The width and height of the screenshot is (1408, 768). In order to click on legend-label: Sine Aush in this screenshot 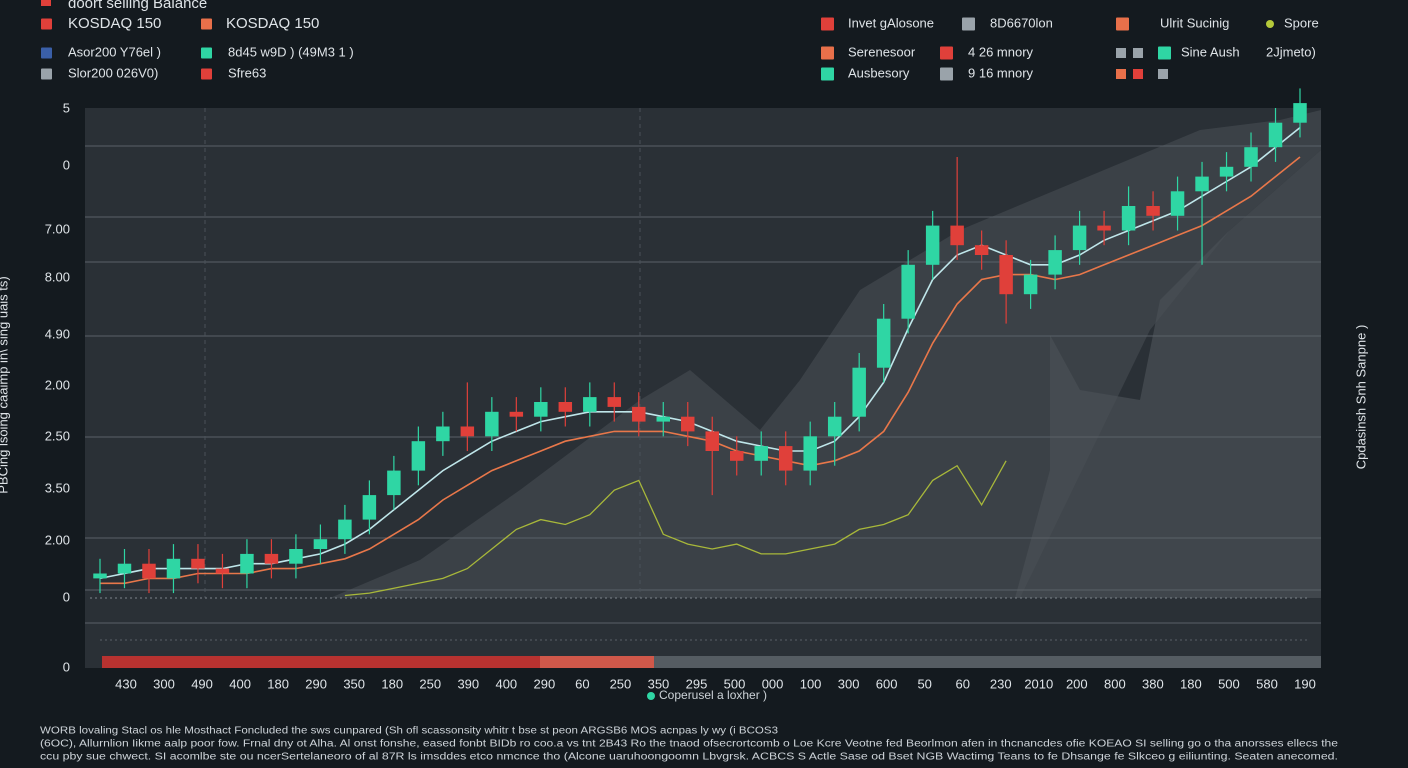, I will do `click(1210, 51)`.